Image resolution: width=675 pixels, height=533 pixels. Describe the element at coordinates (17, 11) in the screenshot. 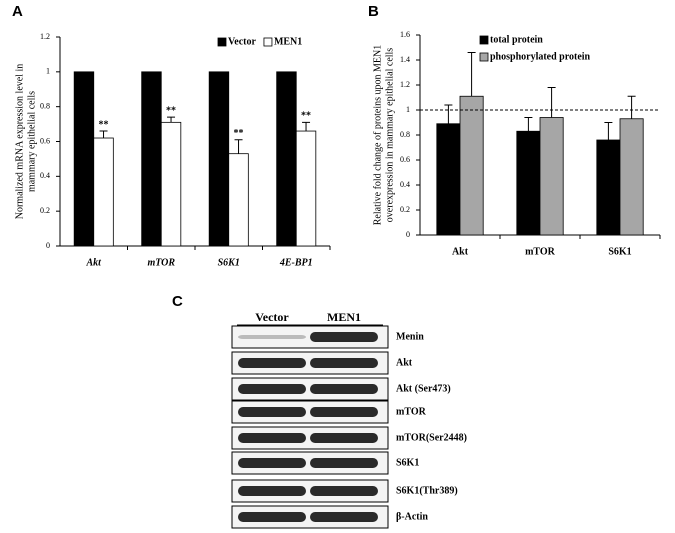

I see `panel-label: A` at that location.